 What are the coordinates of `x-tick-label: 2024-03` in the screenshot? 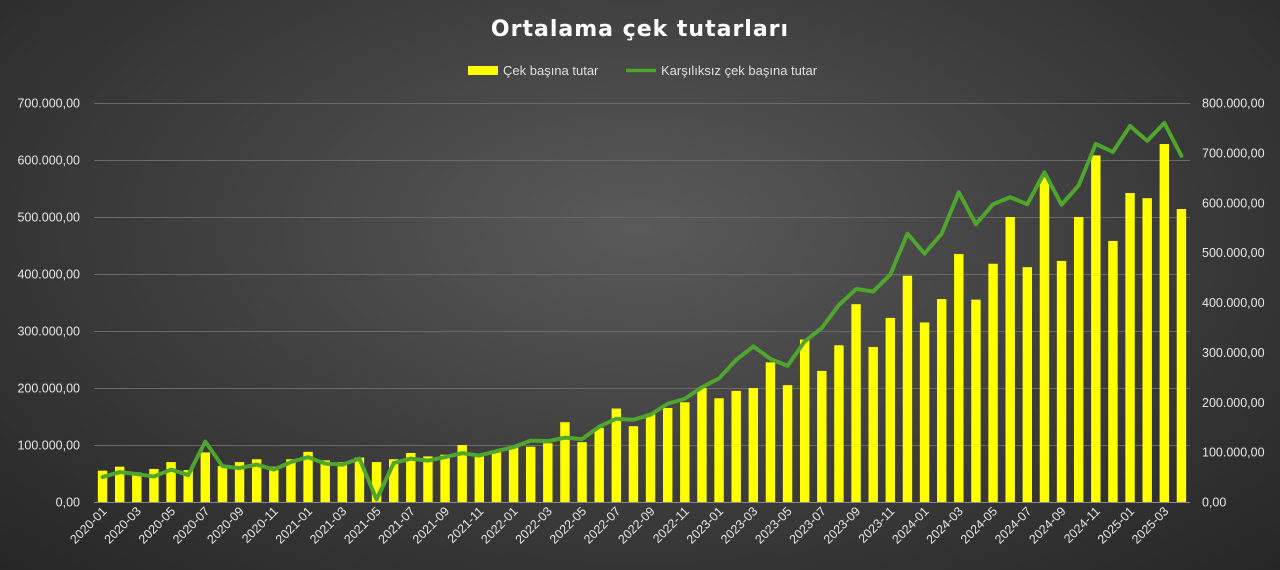 It's located at (945, 525).